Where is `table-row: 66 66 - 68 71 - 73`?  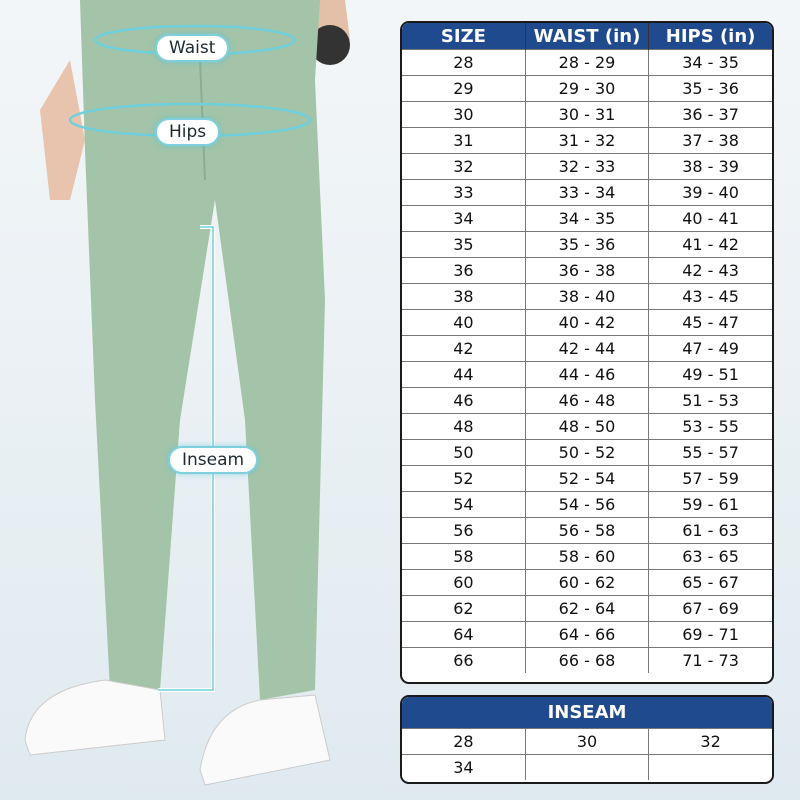 table-row: 66 66 - 68 71 - 73 is located at coordinates (587, 660).